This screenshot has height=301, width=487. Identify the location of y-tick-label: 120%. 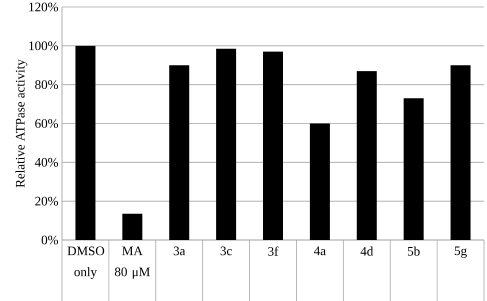
(43, 7).